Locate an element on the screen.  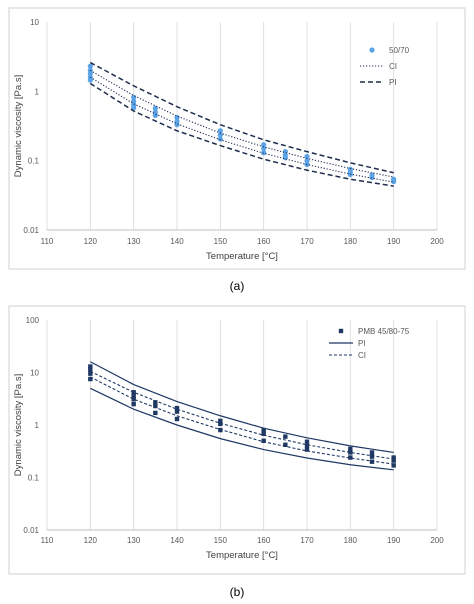
chart-a-x-tick-label: 150 is located at coordinates (221, 241).